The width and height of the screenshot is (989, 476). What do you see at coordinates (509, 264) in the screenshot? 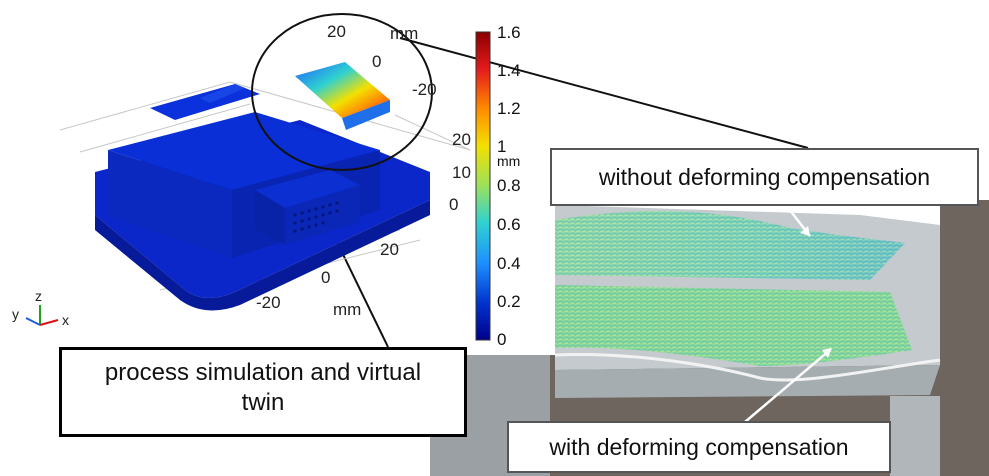
I see `colorbar-tick-0.4: 0.4` at bounding box center [509, 264].